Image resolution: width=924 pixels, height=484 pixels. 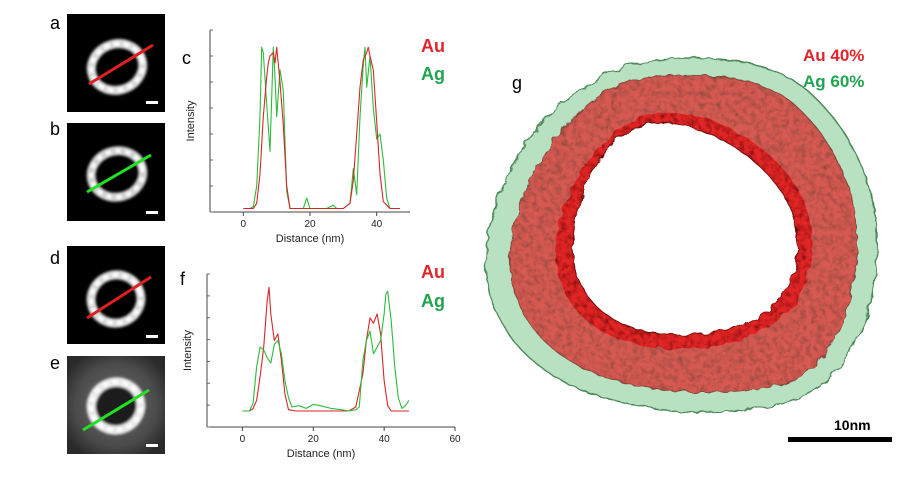 What do you see at coordinates (55, 23) in the screenshot?
I see `panel-label-a: a` at bounding box center [55, 23].